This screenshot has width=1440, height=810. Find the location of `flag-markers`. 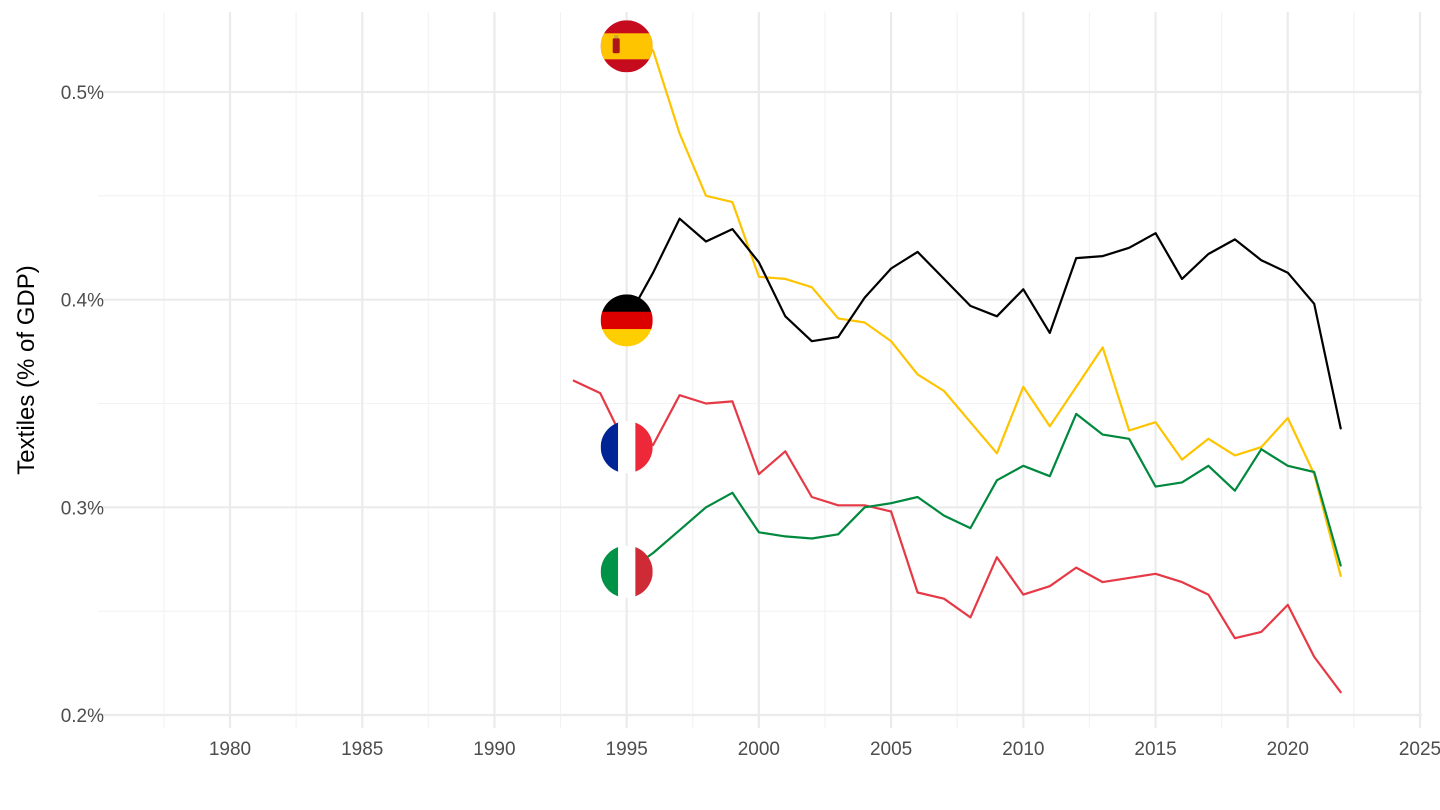

flag-markers is located at coordinates (626, 309).